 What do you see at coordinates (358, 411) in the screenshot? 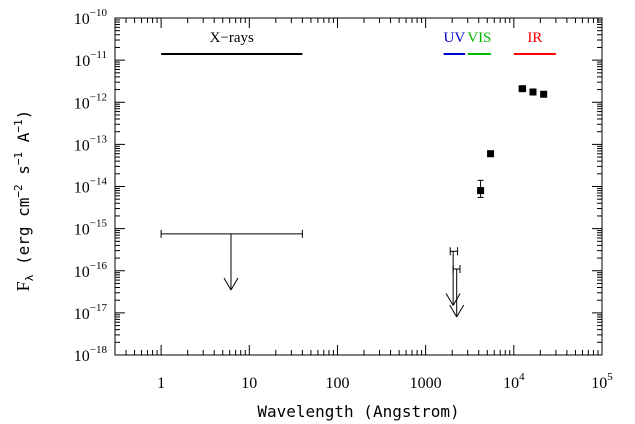
I see `x-axis-title: Wavelength (Angstrom)` at bounding box center [358, 411].